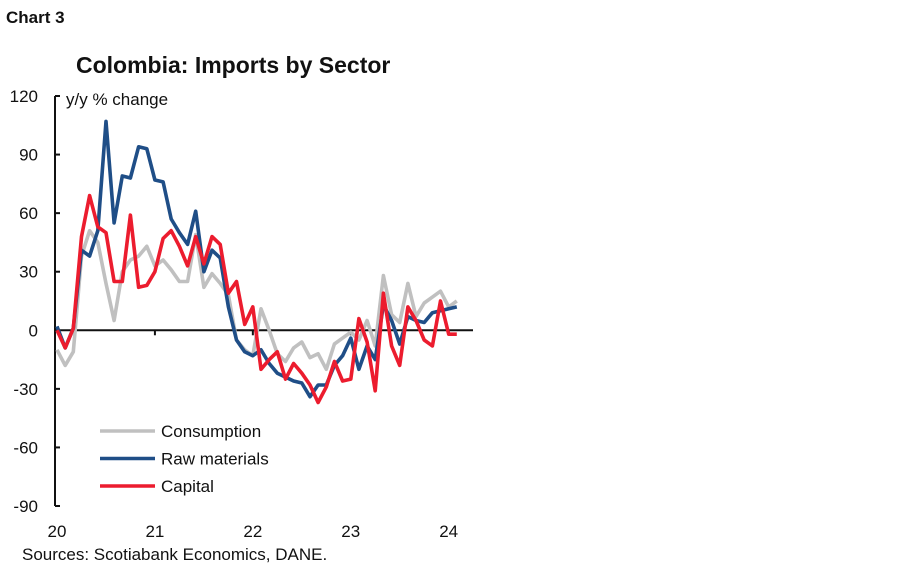  Describe the element at coordinates (215, 459) in the screenshot. I see `legend-label: Raw materials` at that location.